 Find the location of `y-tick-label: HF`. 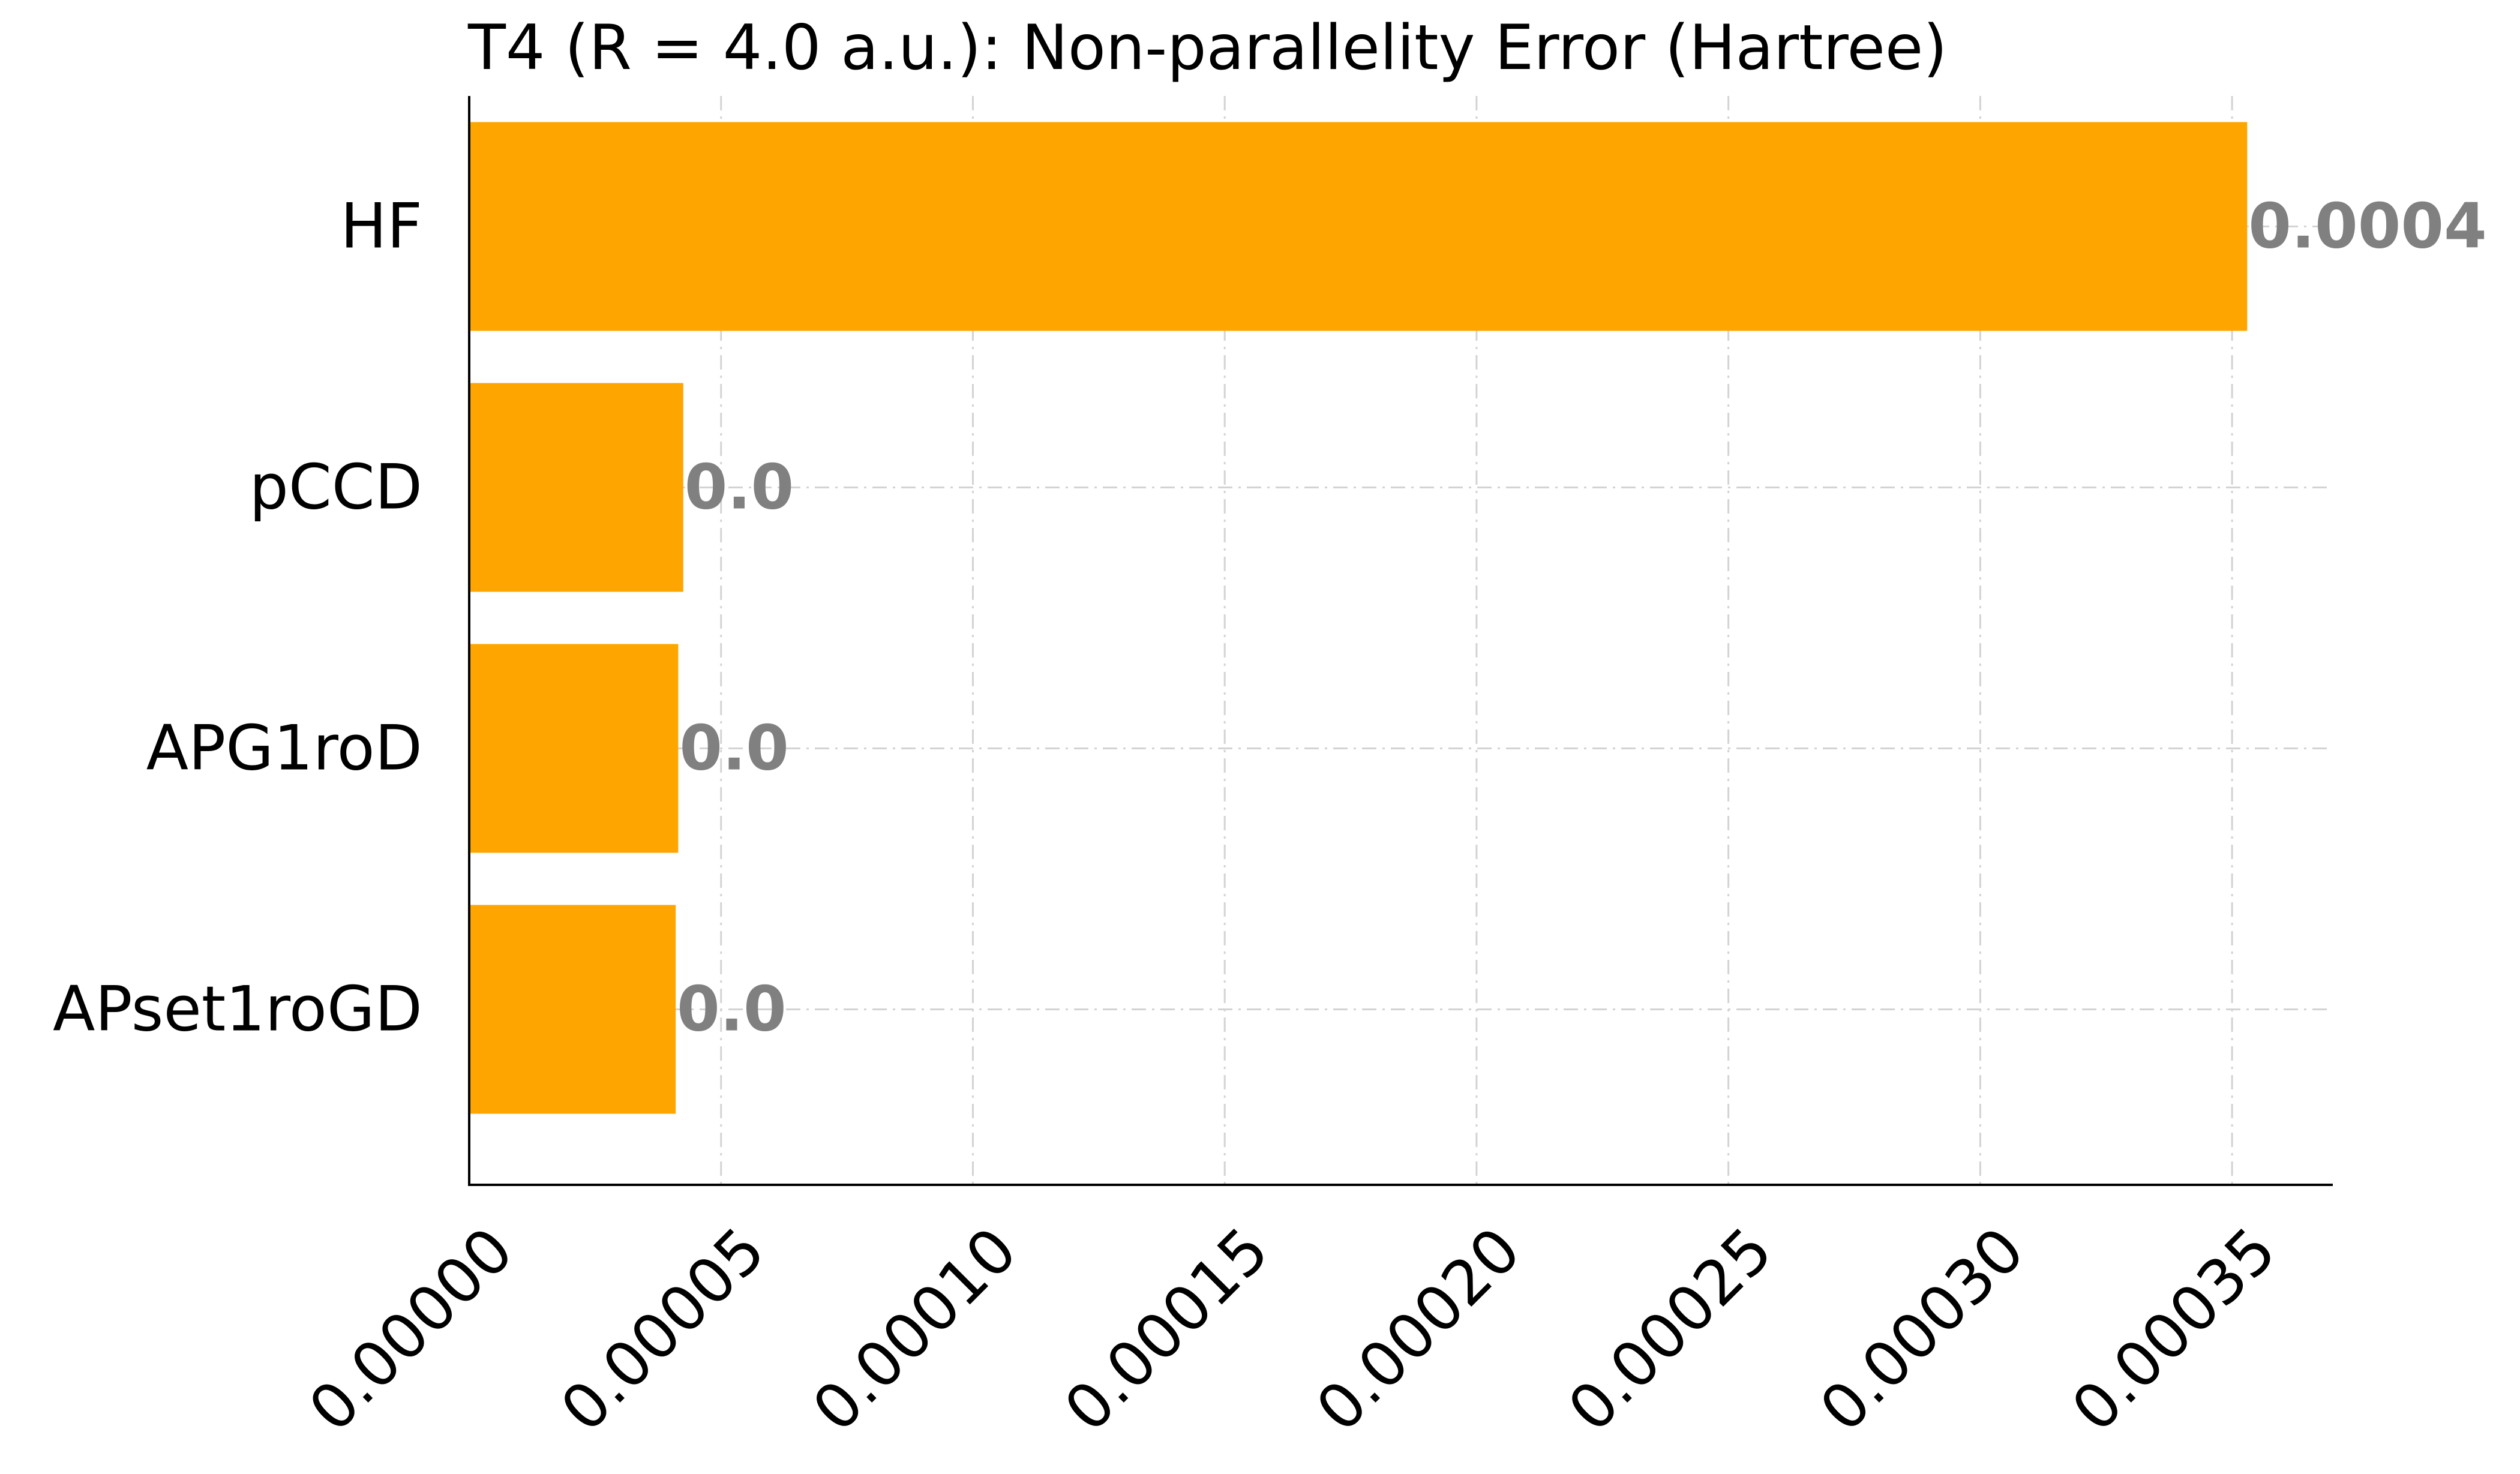

y-tick-label: HF is located at coordinates (381, 227).